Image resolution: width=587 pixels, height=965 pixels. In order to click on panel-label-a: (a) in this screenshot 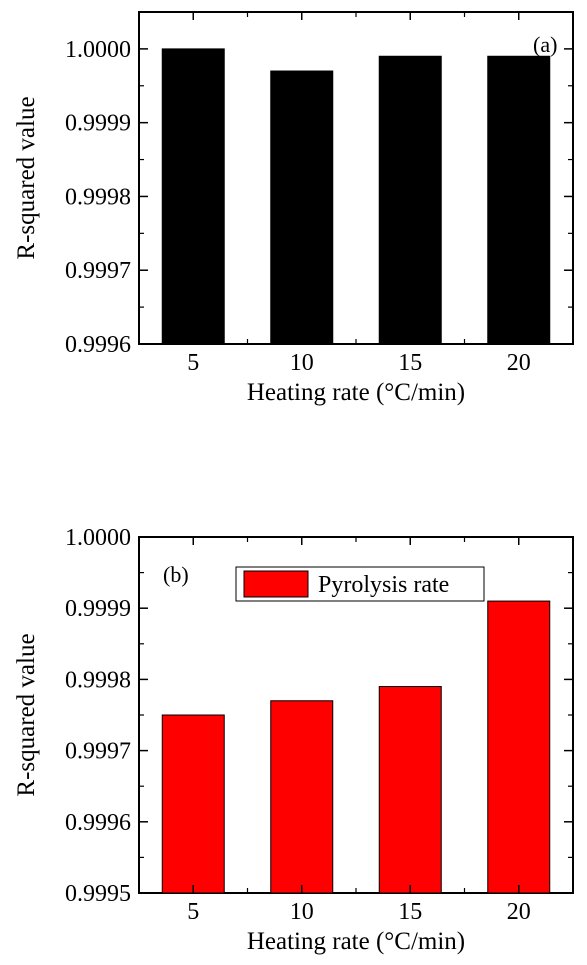, I will do `click(545, 44)`.